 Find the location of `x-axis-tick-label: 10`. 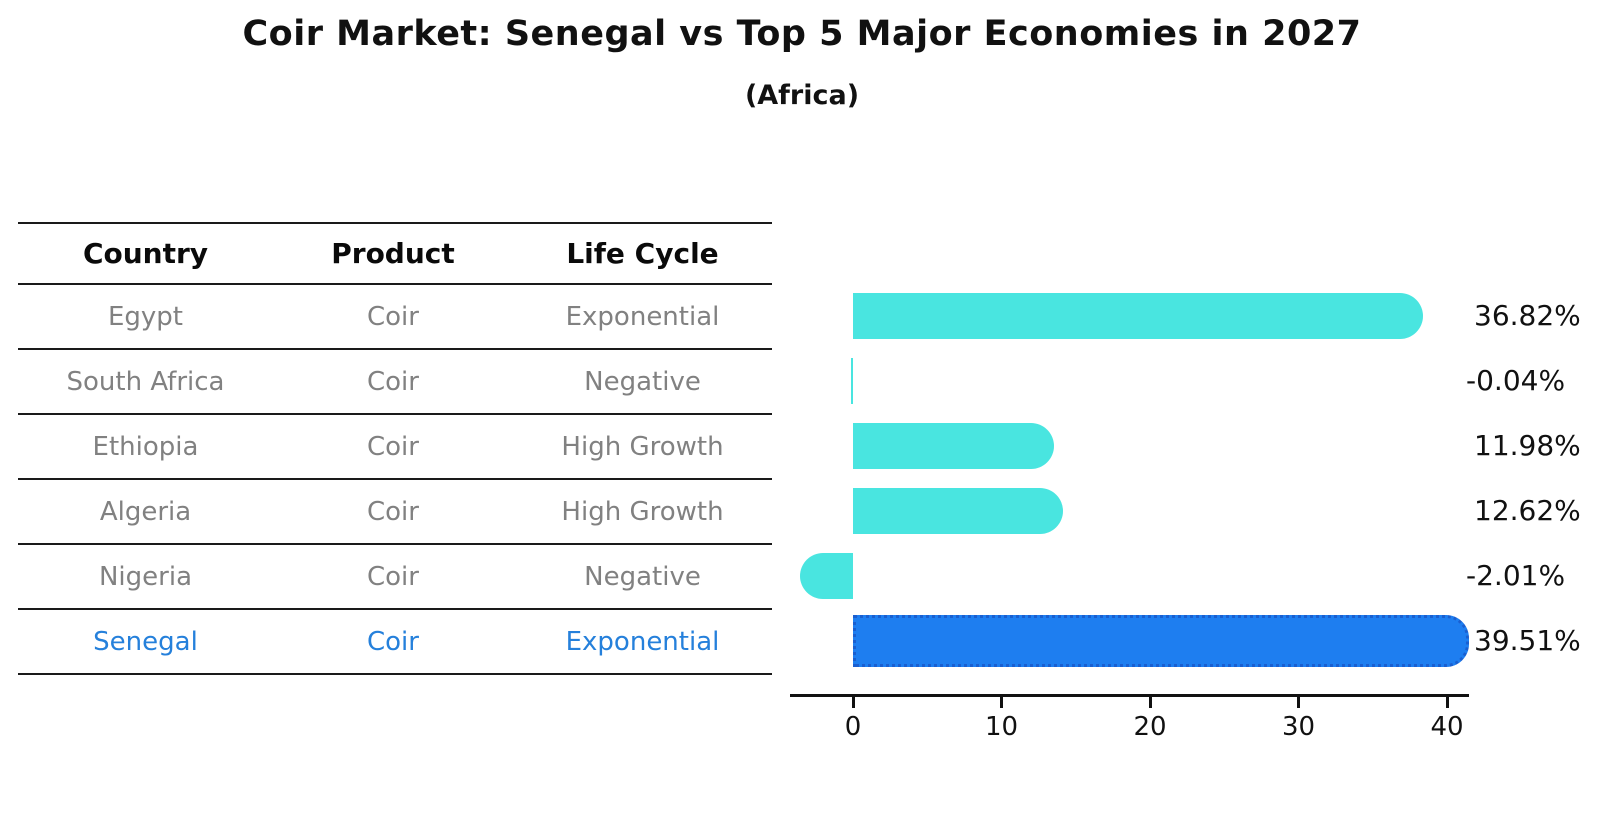

x-axis-tick-label: 10 is located at coordinates (1001, 727).